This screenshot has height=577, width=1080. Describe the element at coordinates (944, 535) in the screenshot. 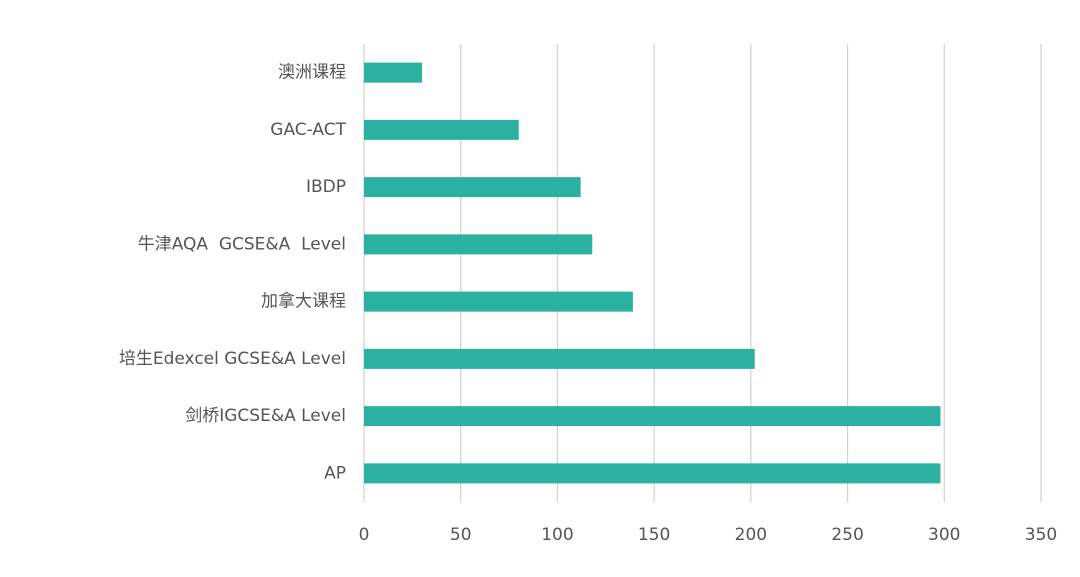

I see `x-tick-label: 300` at that location.